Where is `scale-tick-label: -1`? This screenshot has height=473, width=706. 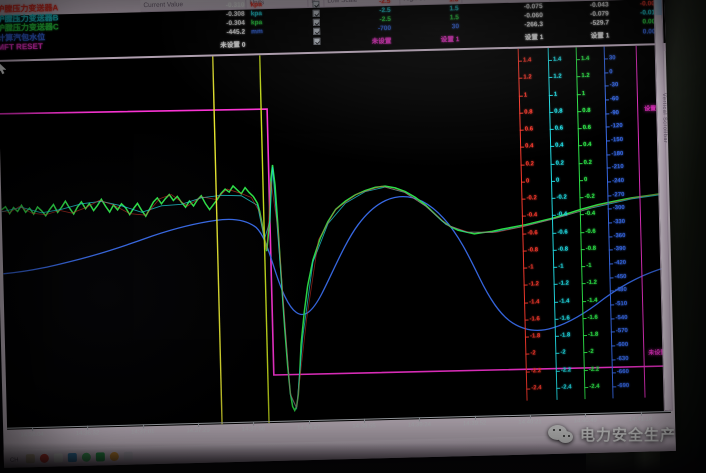 scale-tick-label: -1 is located at coordinates (531, 267).